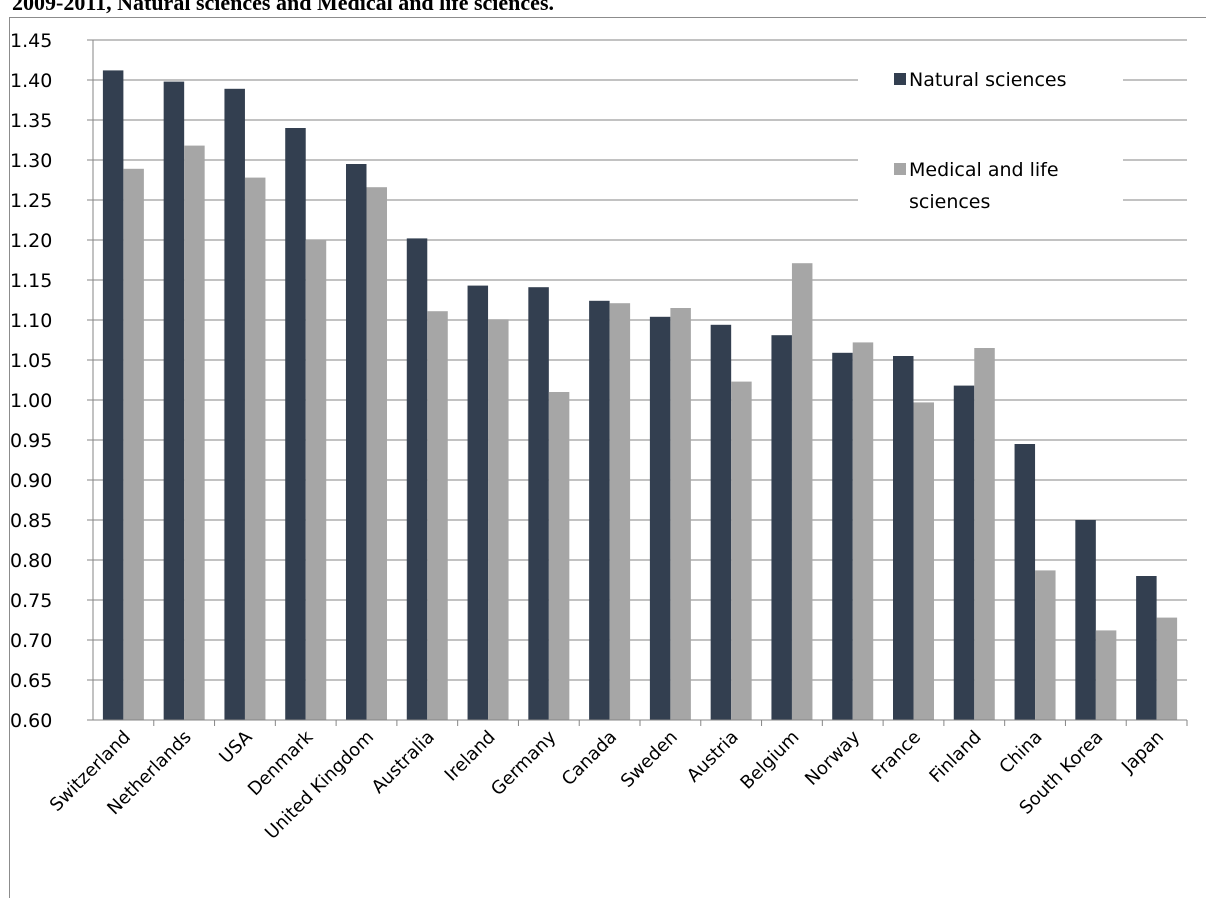 The height and width of the screenshot is (898, 1208). What do you see at coordinates (31, 721) in the screenshot?
I see `y-tick-label: 0.60` at bounding box center [31, 721].